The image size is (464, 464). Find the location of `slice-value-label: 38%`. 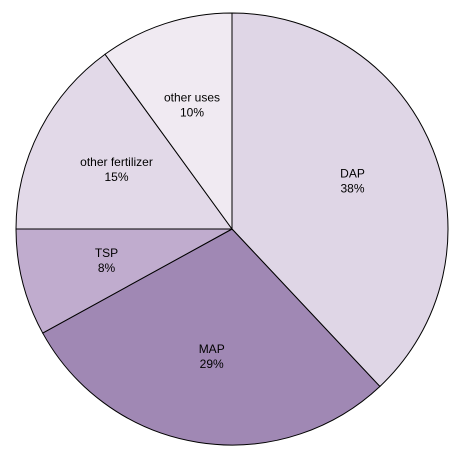

slice-value-label: 38% is located at coordinates (352, 188).